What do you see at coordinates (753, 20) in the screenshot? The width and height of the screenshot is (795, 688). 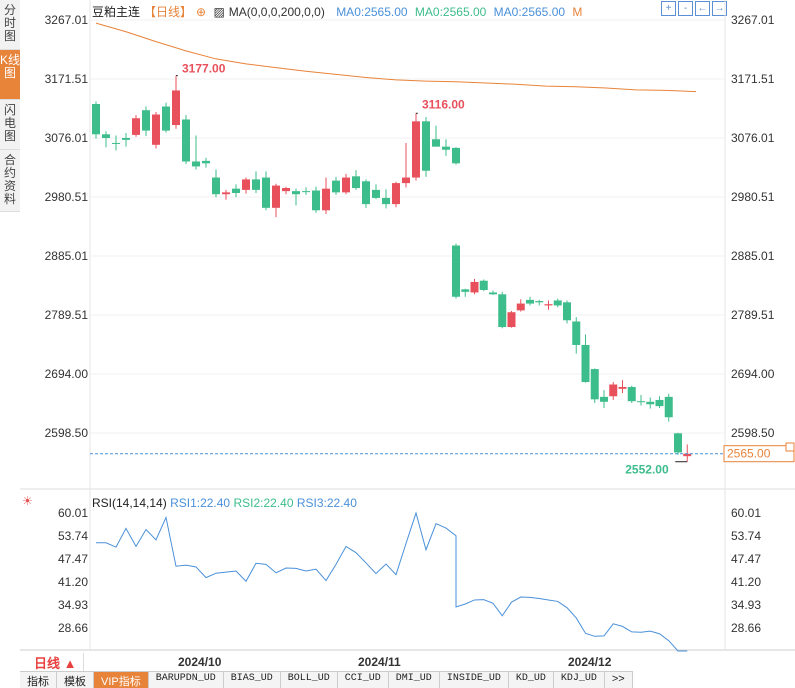 I see `price-axis-label-right: 3267.01` at bounding box center [753, 20].